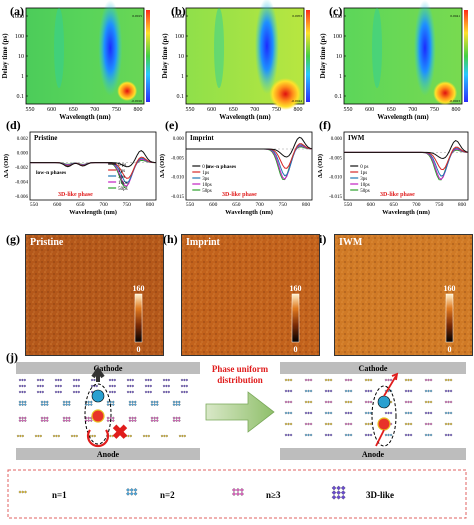  I want to click on panel-label-e: (e), so click(172, 125).